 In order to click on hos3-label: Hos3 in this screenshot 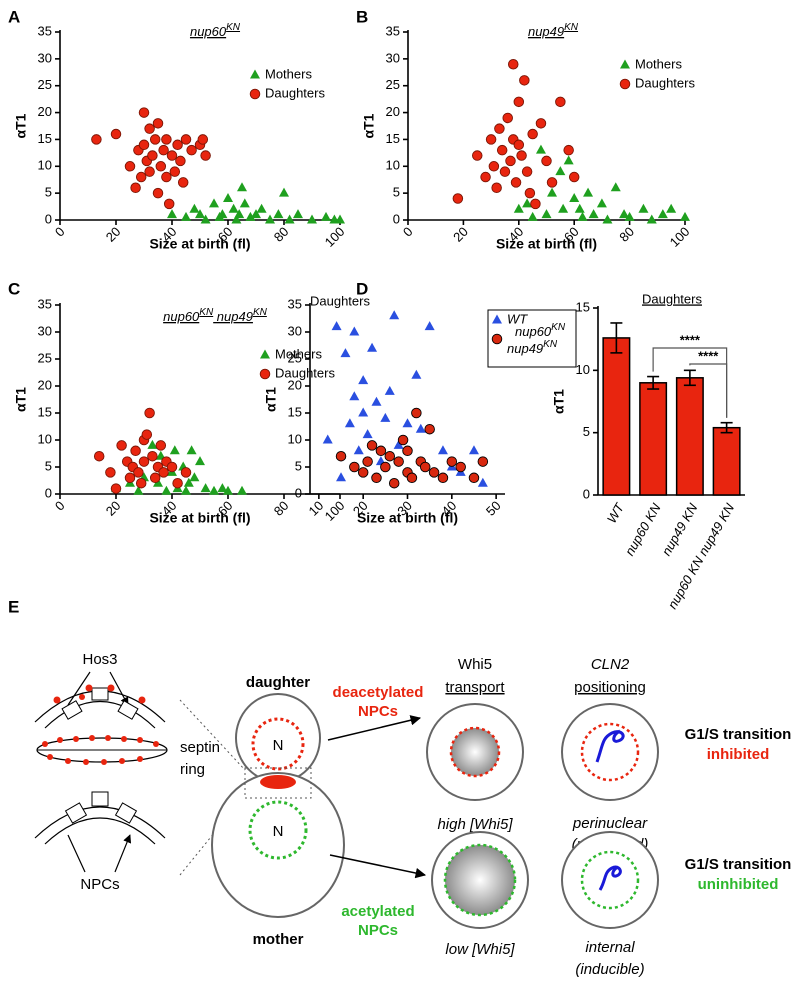, I will do `click(99, 659)`.